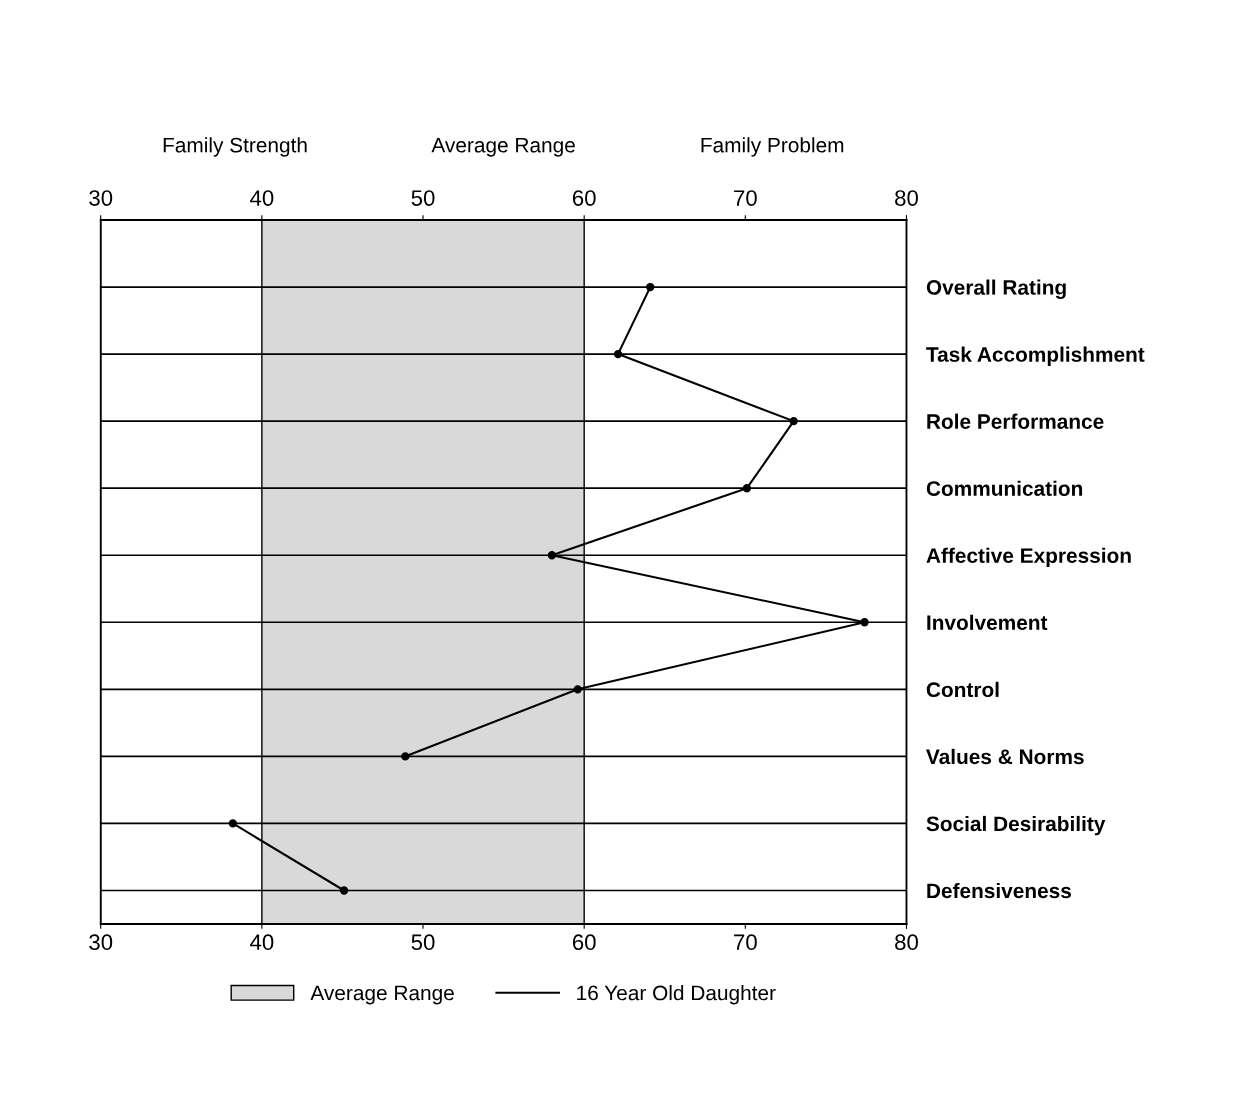 The width and height of the screenshot is (1259, 1100). I want to click on x-tick-label: 80, so click(906, 942).